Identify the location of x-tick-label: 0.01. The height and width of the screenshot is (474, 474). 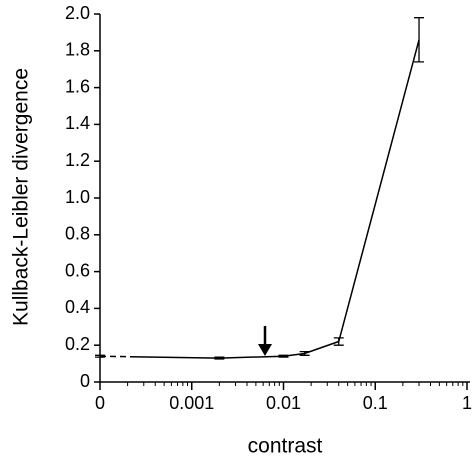
(283, 403).